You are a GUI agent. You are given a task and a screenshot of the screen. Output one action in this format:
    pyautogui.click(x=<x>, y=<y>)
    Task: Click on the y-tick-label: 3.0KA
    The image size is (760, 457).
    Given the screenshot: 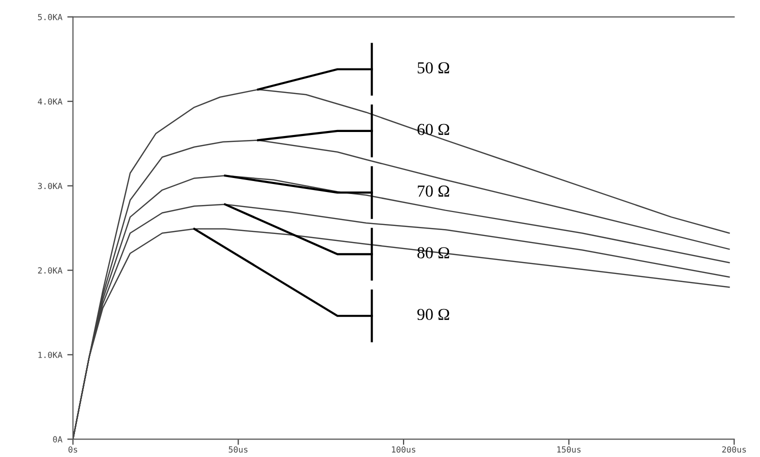 What is the action you would take?
    pyautogui.click(x=50, y=186)
    